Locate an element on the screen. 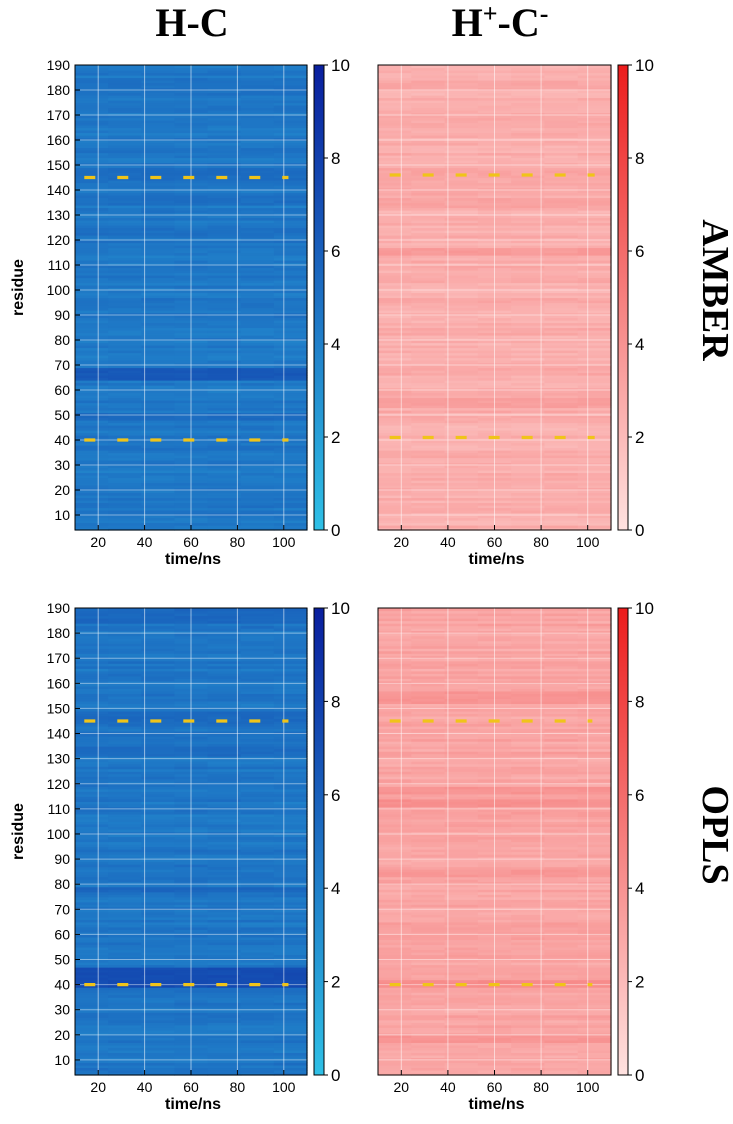  row-label-opls: OPLS is located at coordinates (713, 834).